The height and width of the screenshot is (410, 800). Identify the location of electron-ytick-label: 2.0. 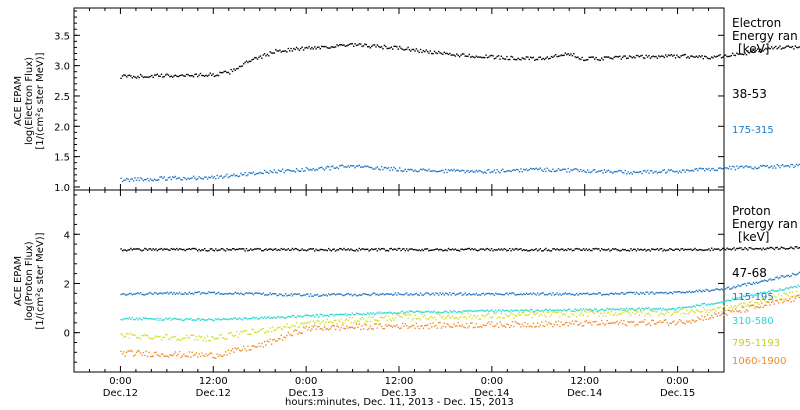
(62, 127).